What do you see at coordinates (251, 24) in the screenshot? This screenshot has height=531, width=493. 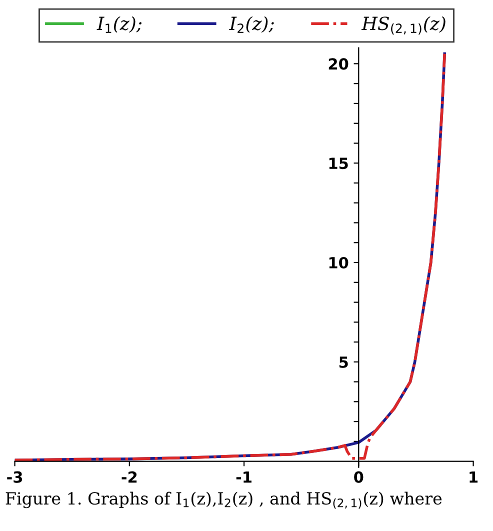 I see `legend-label: I$_{2}$(z);` at bounding box center [251, 24].